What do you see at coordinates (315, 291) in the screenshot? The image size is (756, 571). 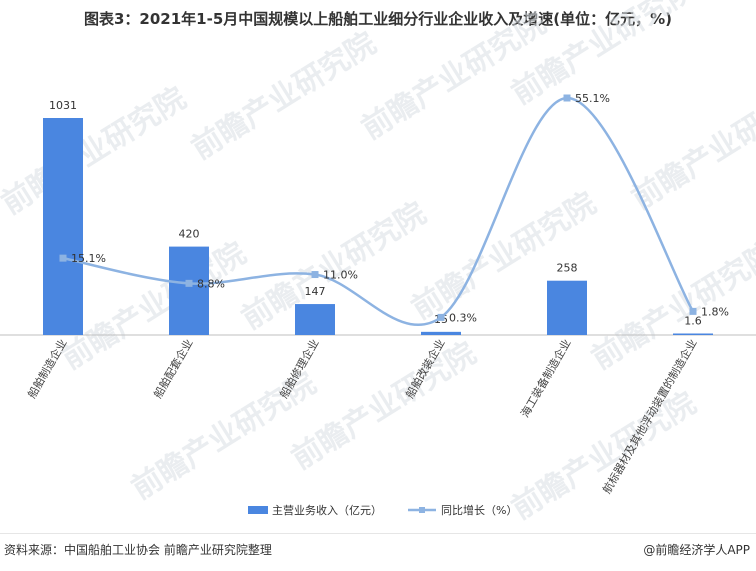 I see `bar-value-label: 147` at bounding box center [315, 291].